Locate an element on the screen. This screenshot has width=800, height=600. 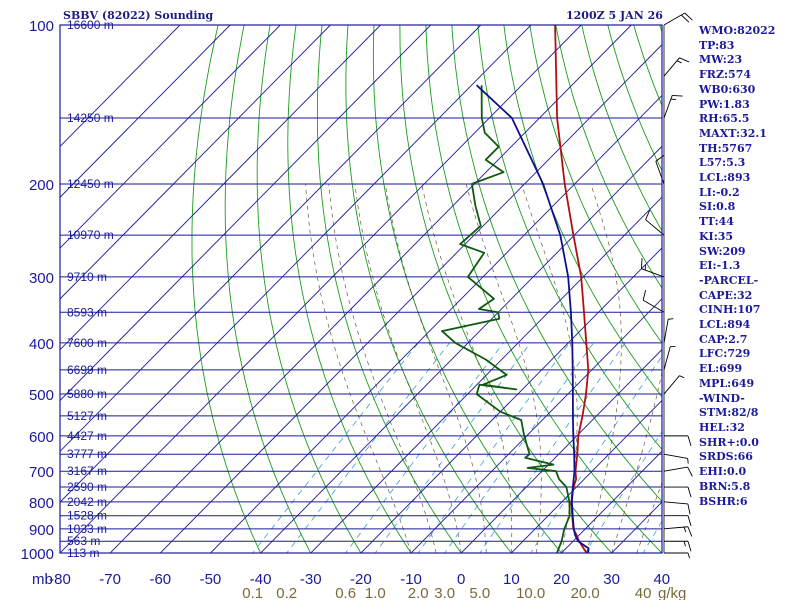
height-label: 5880 m is located at coordinates (87, 394).